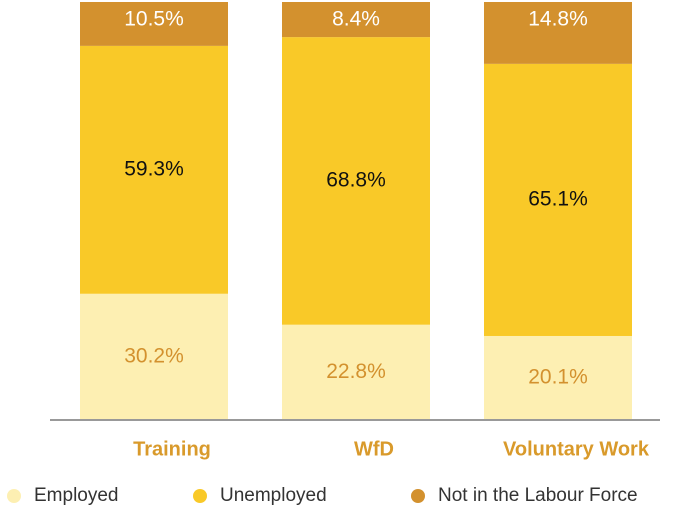 This screenshot has width=684, height=515. I want to click on data-label: 22.8%, so click(356, 371).